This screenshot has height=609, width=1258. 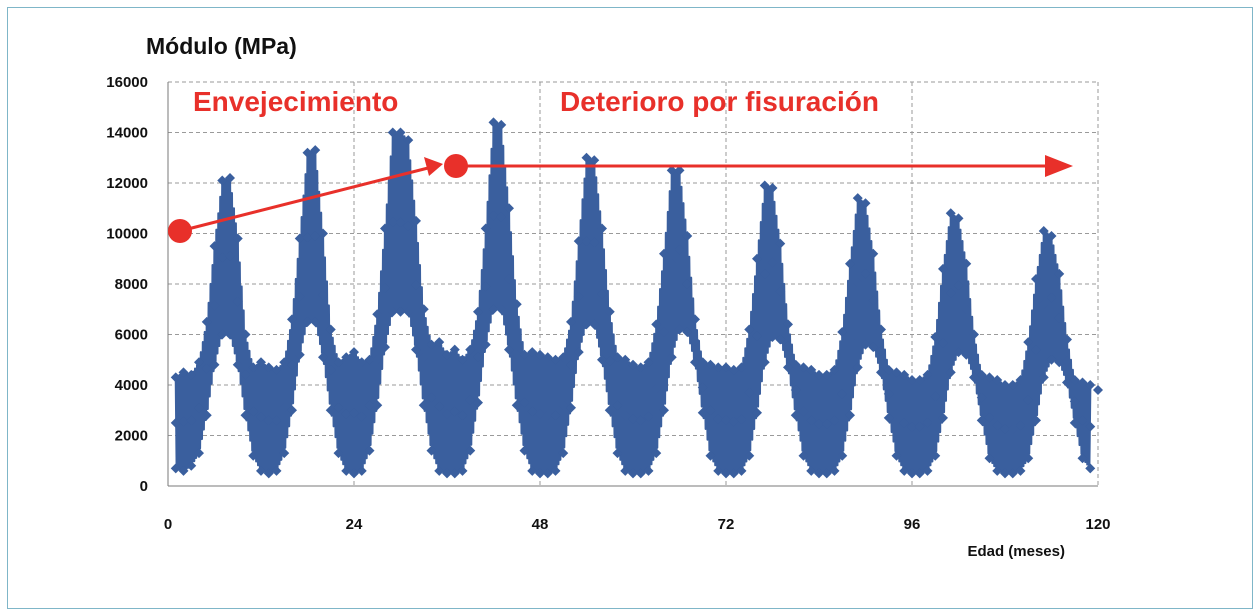 What do you see at coordinates (127, 183) in the screenshot?
I see `y-tick-label: 12000` at bounding box center [127, 183].